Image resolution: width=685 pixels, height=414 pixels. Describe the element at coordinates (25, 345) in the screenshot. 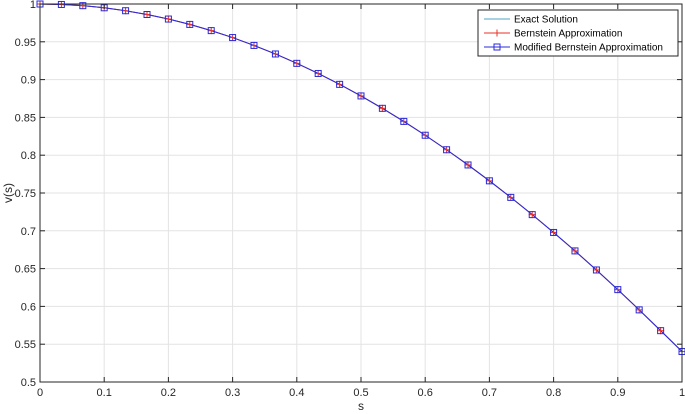

I see `y-tick-label: 0.55` at that location.